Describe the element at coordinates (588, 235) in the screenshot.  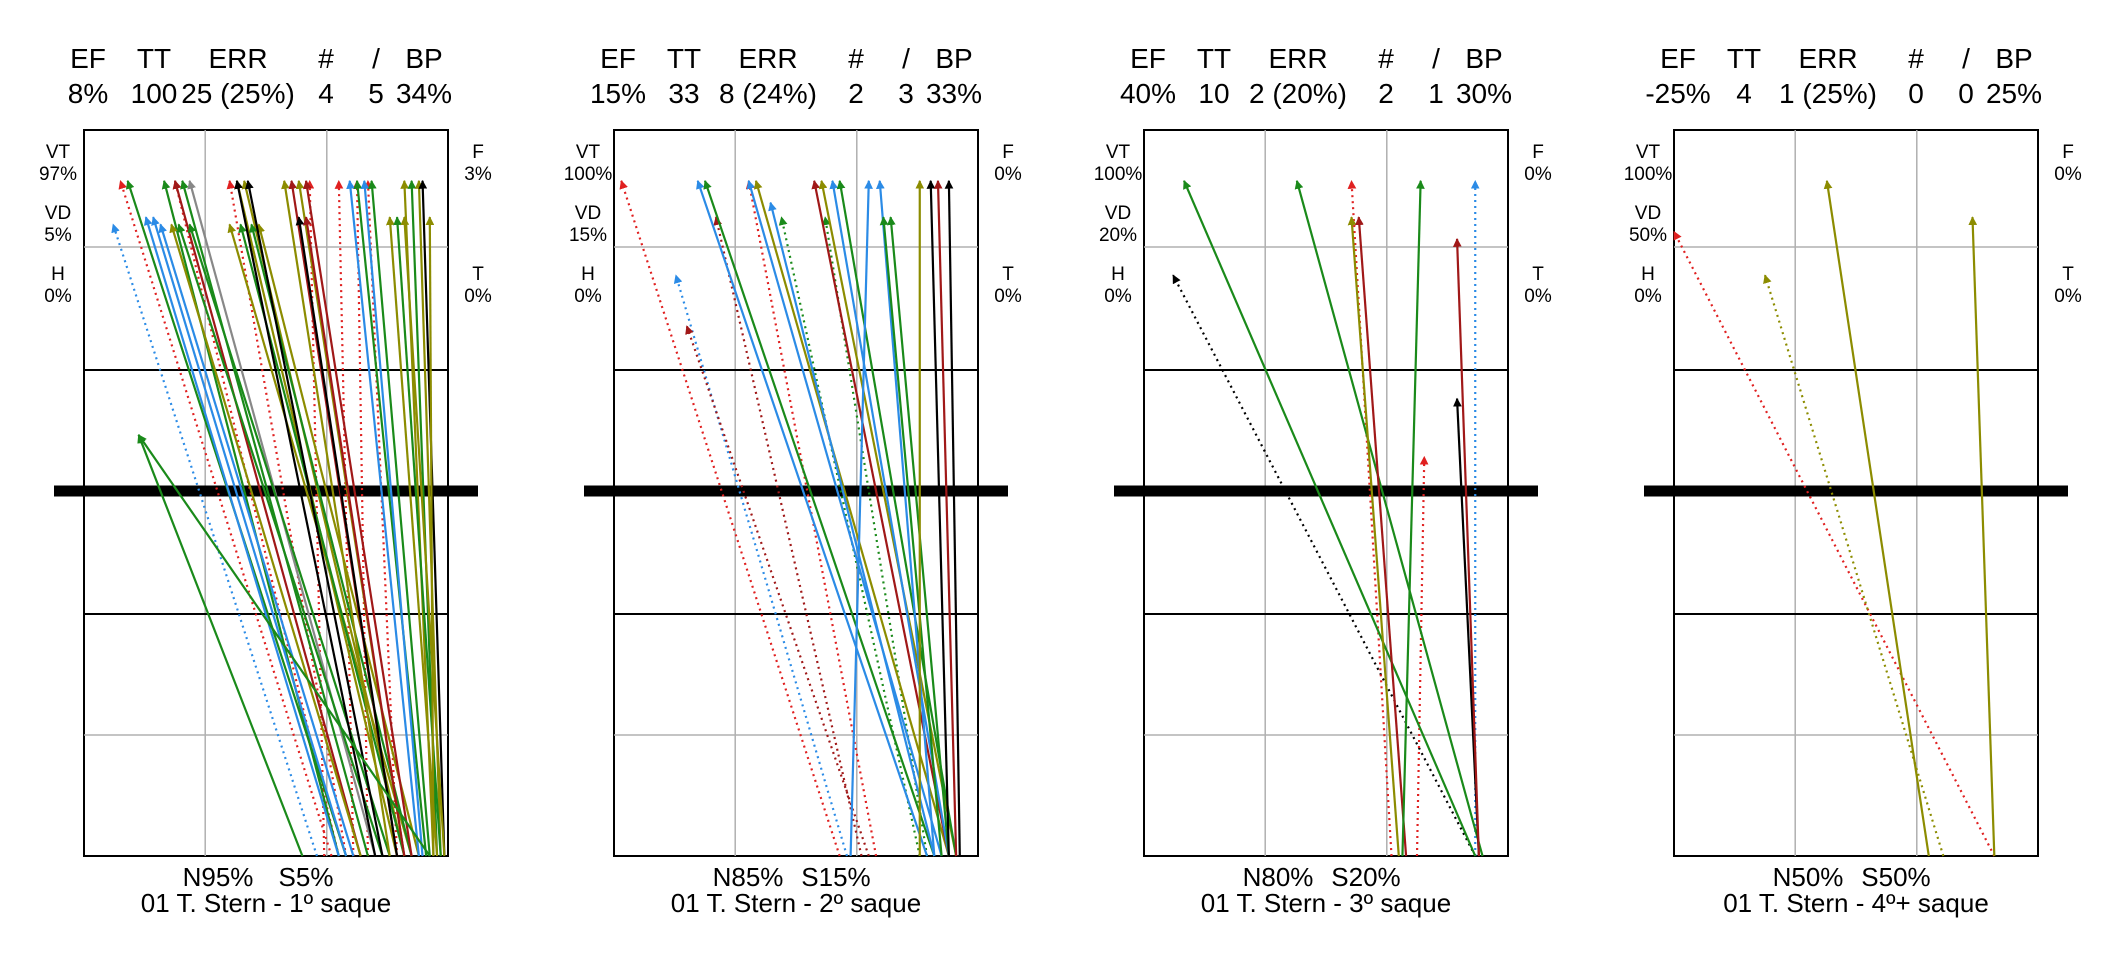
I see `side-left-value: 15%` at that location.